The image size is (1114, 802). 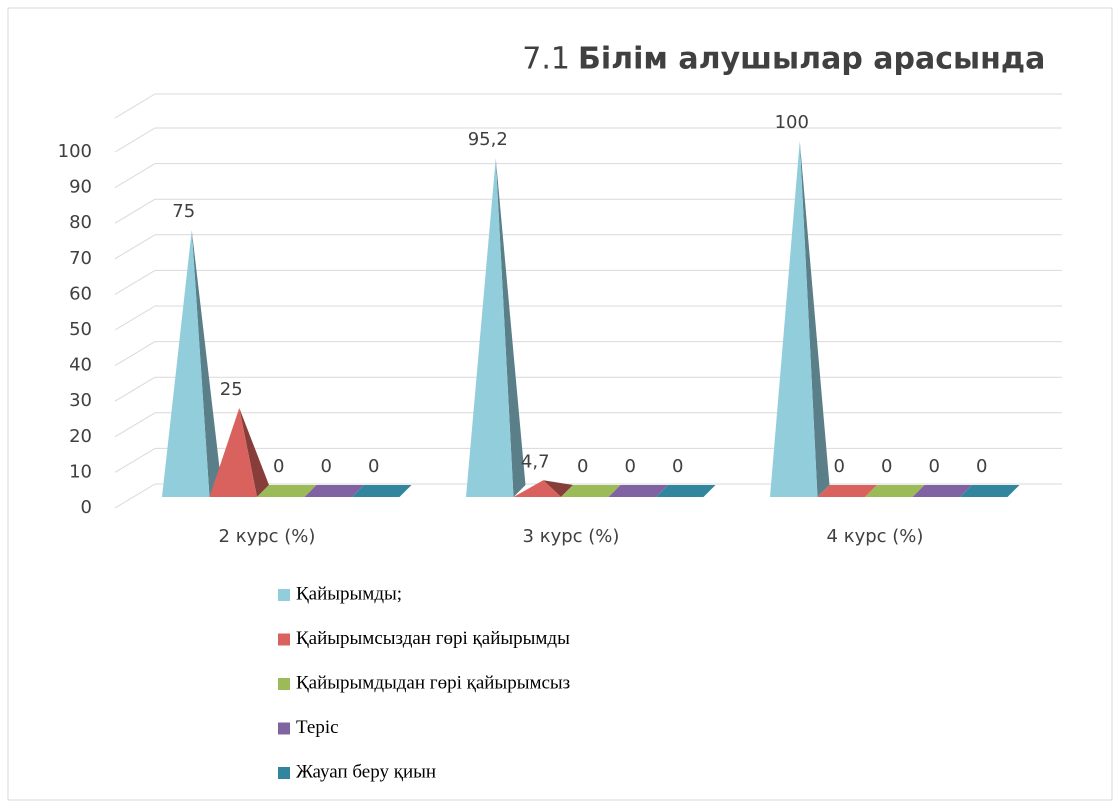 I want to click on legend-label: Қайырымдыдан гөрі қайырымсыз, so click(x=433, y=682).